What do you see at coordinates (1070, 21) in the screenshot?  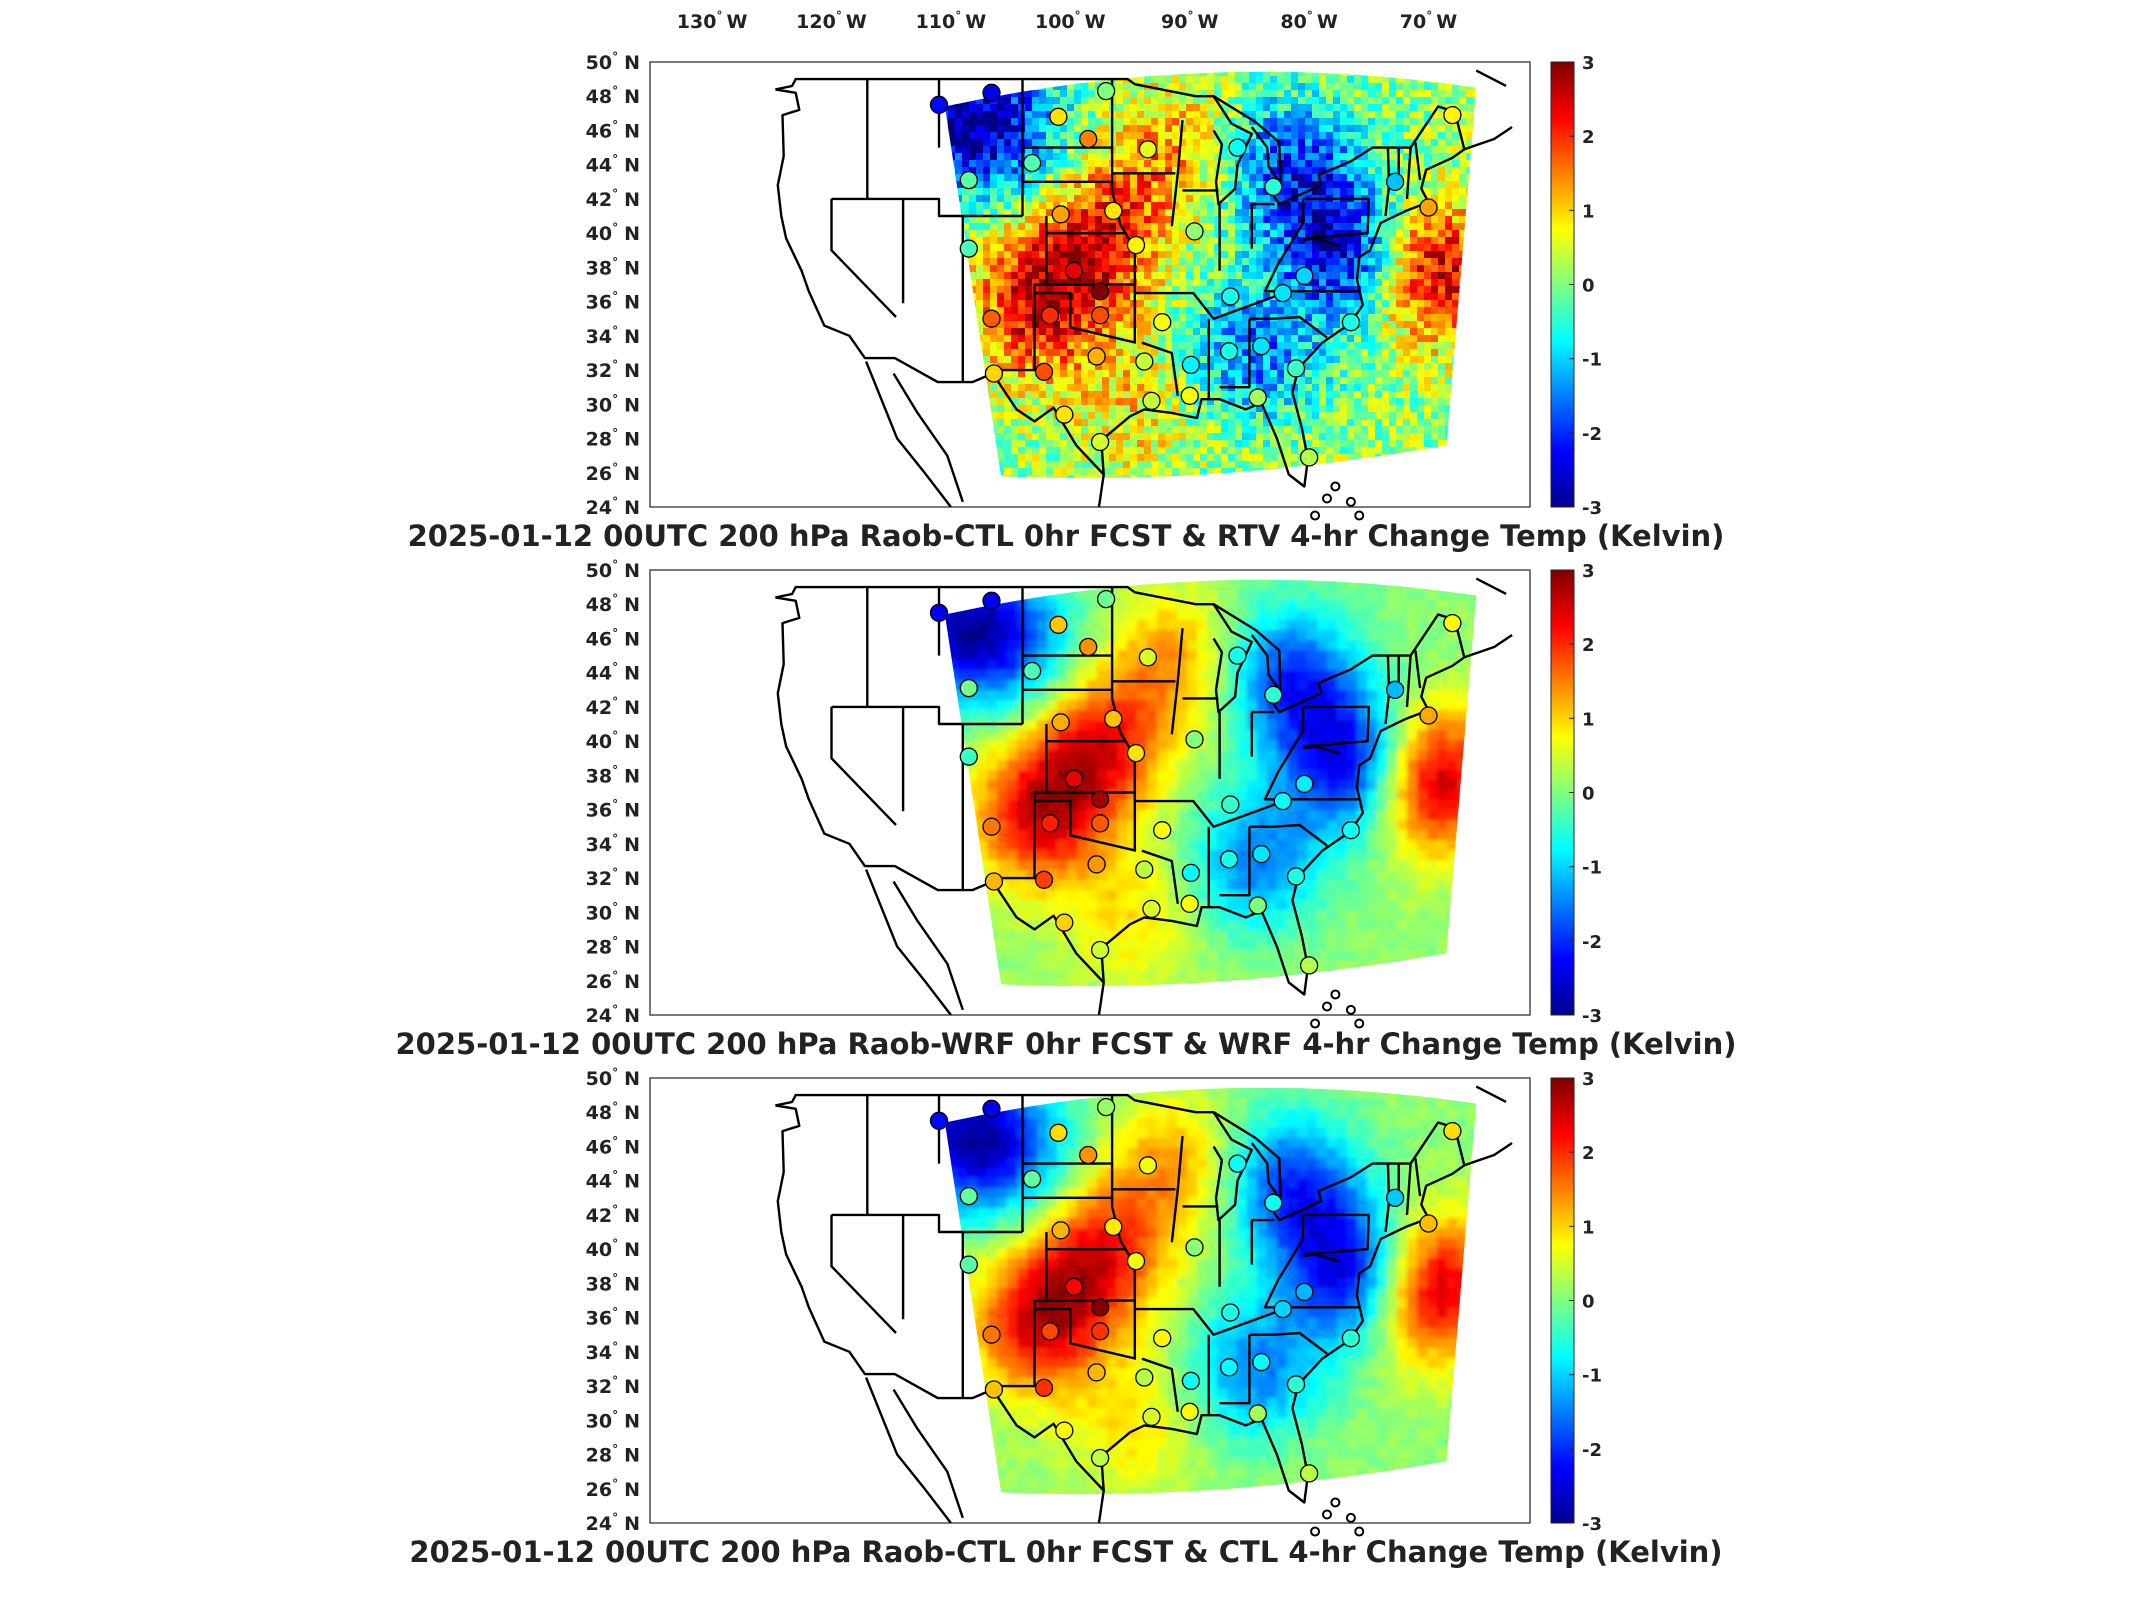 I see `longitude-label: 100° W` at bounding box center [1070, 21].